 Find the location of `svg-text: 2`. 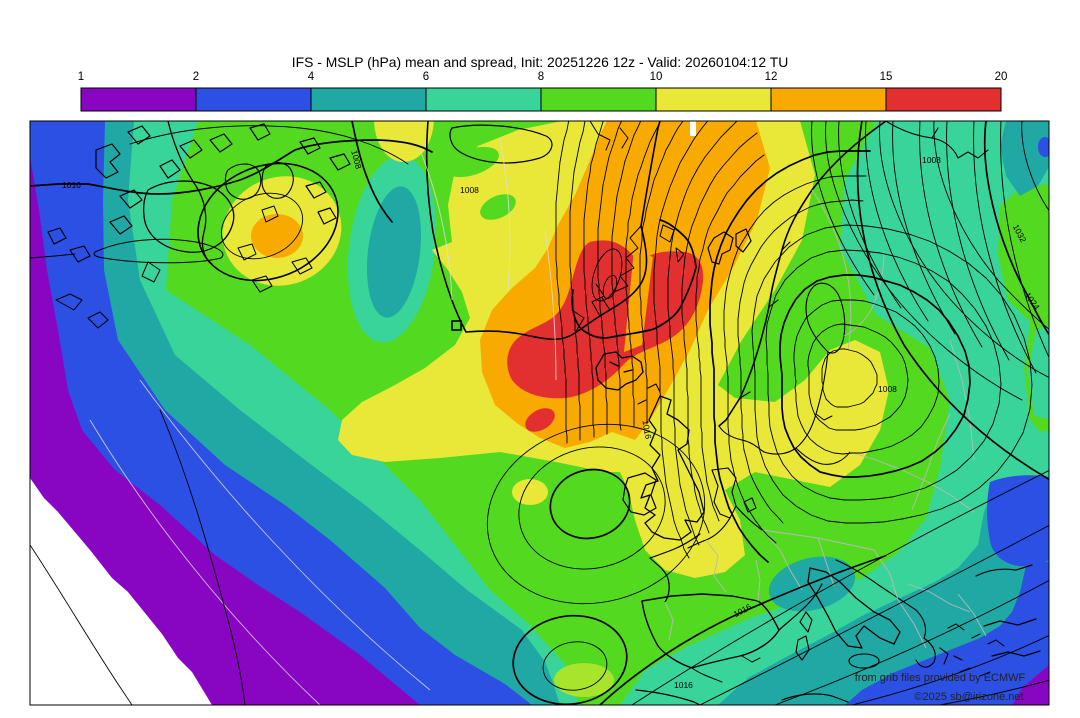

svg-text: 2 is located at coordinates (196, 77).